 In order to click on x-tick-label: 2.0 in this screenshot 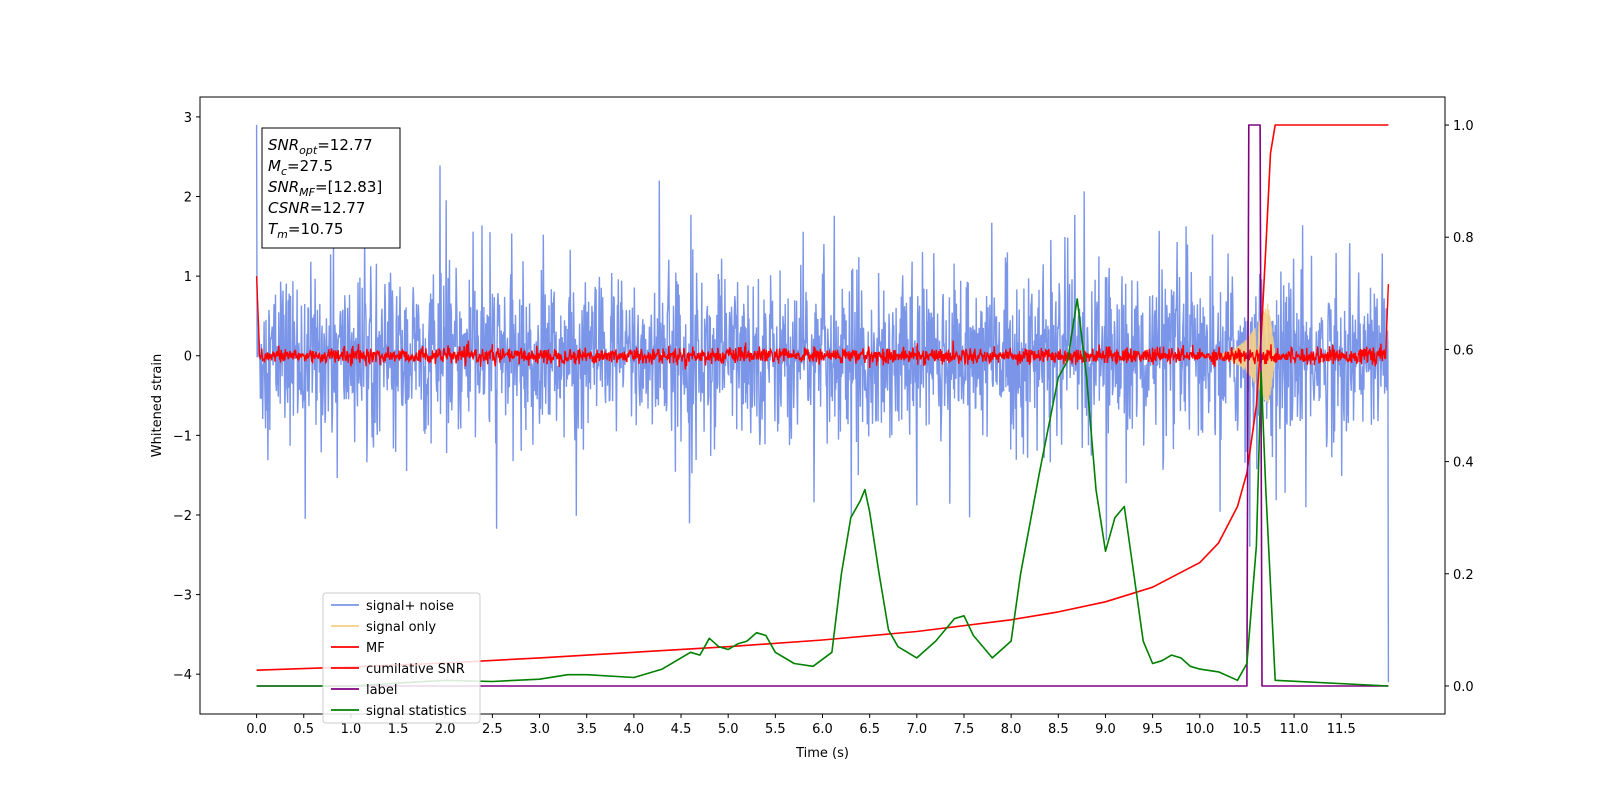, I will do `click(445, 729)`.